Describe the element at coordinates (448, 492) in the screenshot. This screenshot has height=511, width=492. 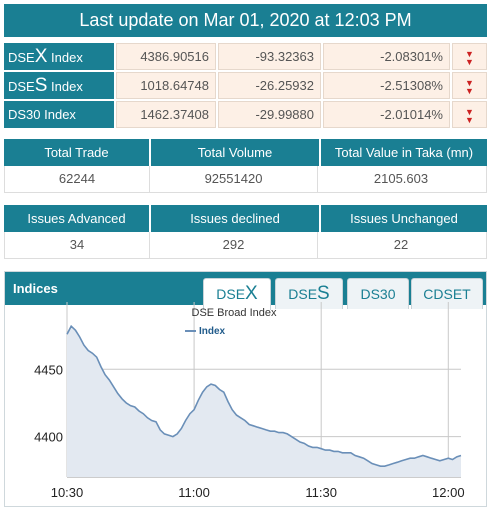
I see `x-tick-label: 12:00` at that location.